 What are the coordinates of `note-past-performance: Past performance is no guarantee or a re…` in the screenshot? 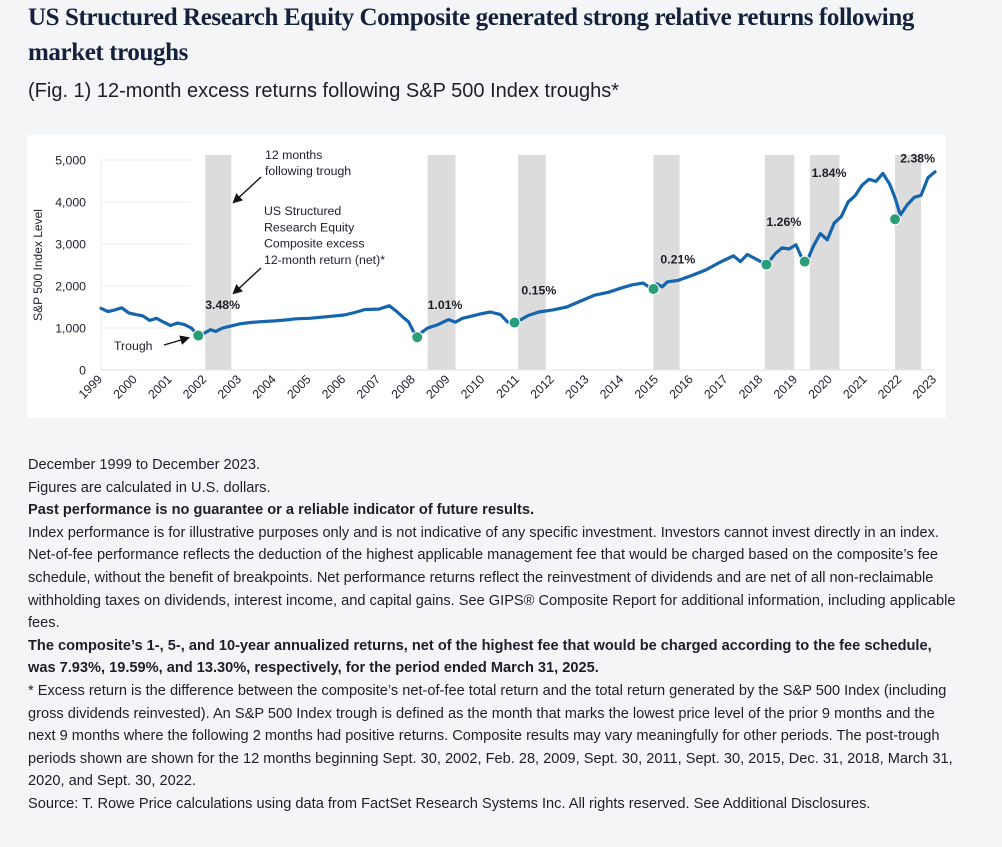 It's located at (281, 510).